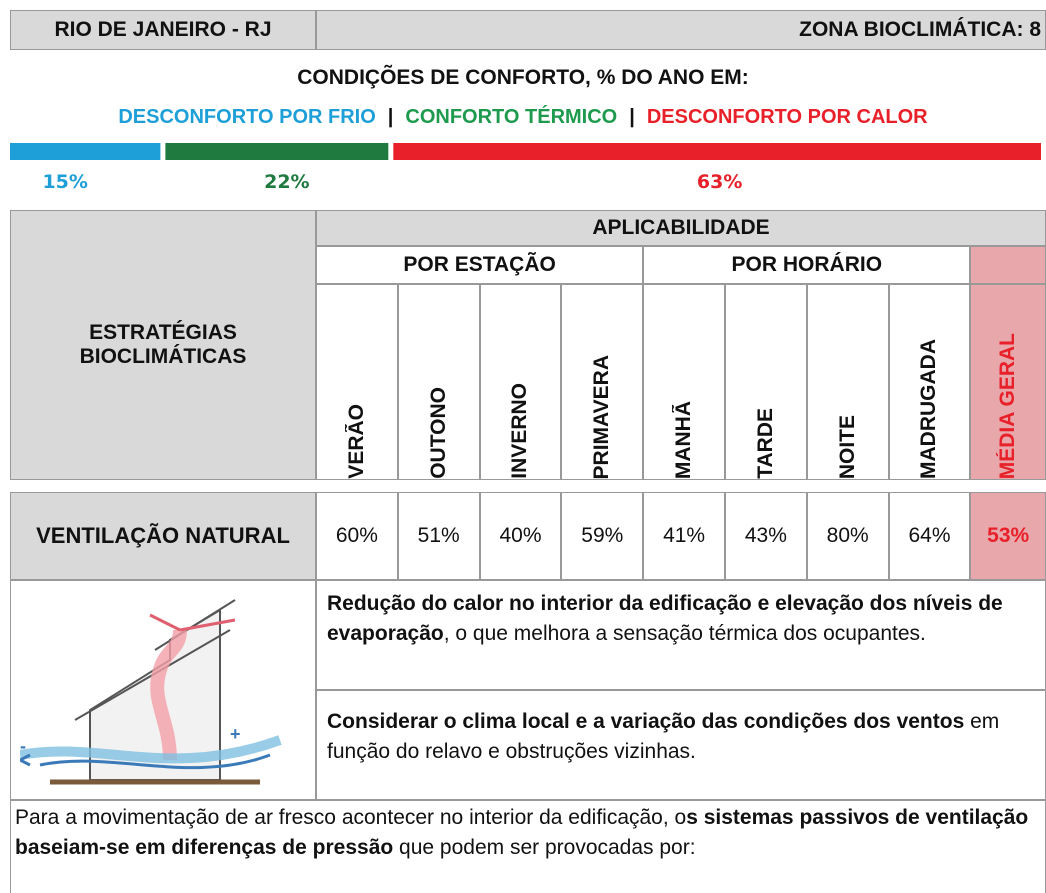  I want to click on strategy-value: 64%, so click(929, 536).